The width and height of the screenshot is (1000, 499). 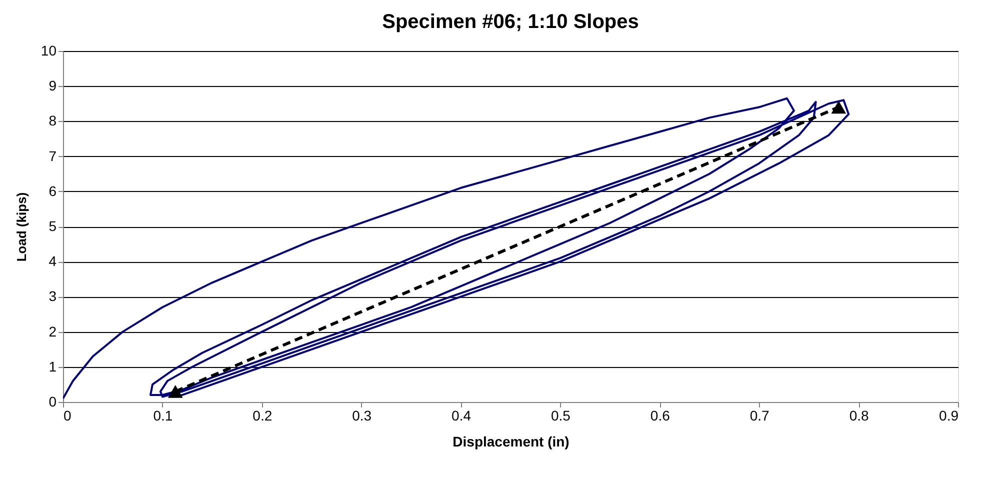 What do you see at coordinates (52, 296) in the screenshot?
I see `y-tick-label: 3` at bounding box center [52, 296].